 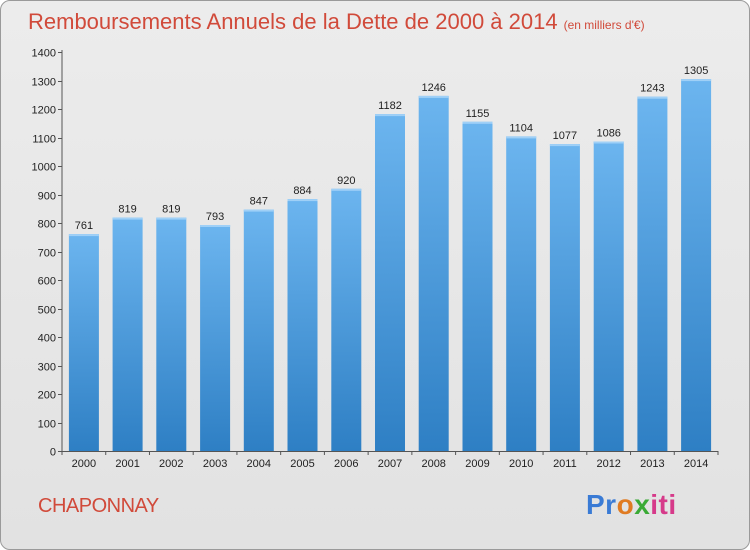 What do you see at coordinates (390, 464) in the screenshot?
I see `x-tick-label: 2007` at bounding box center [390, 464].